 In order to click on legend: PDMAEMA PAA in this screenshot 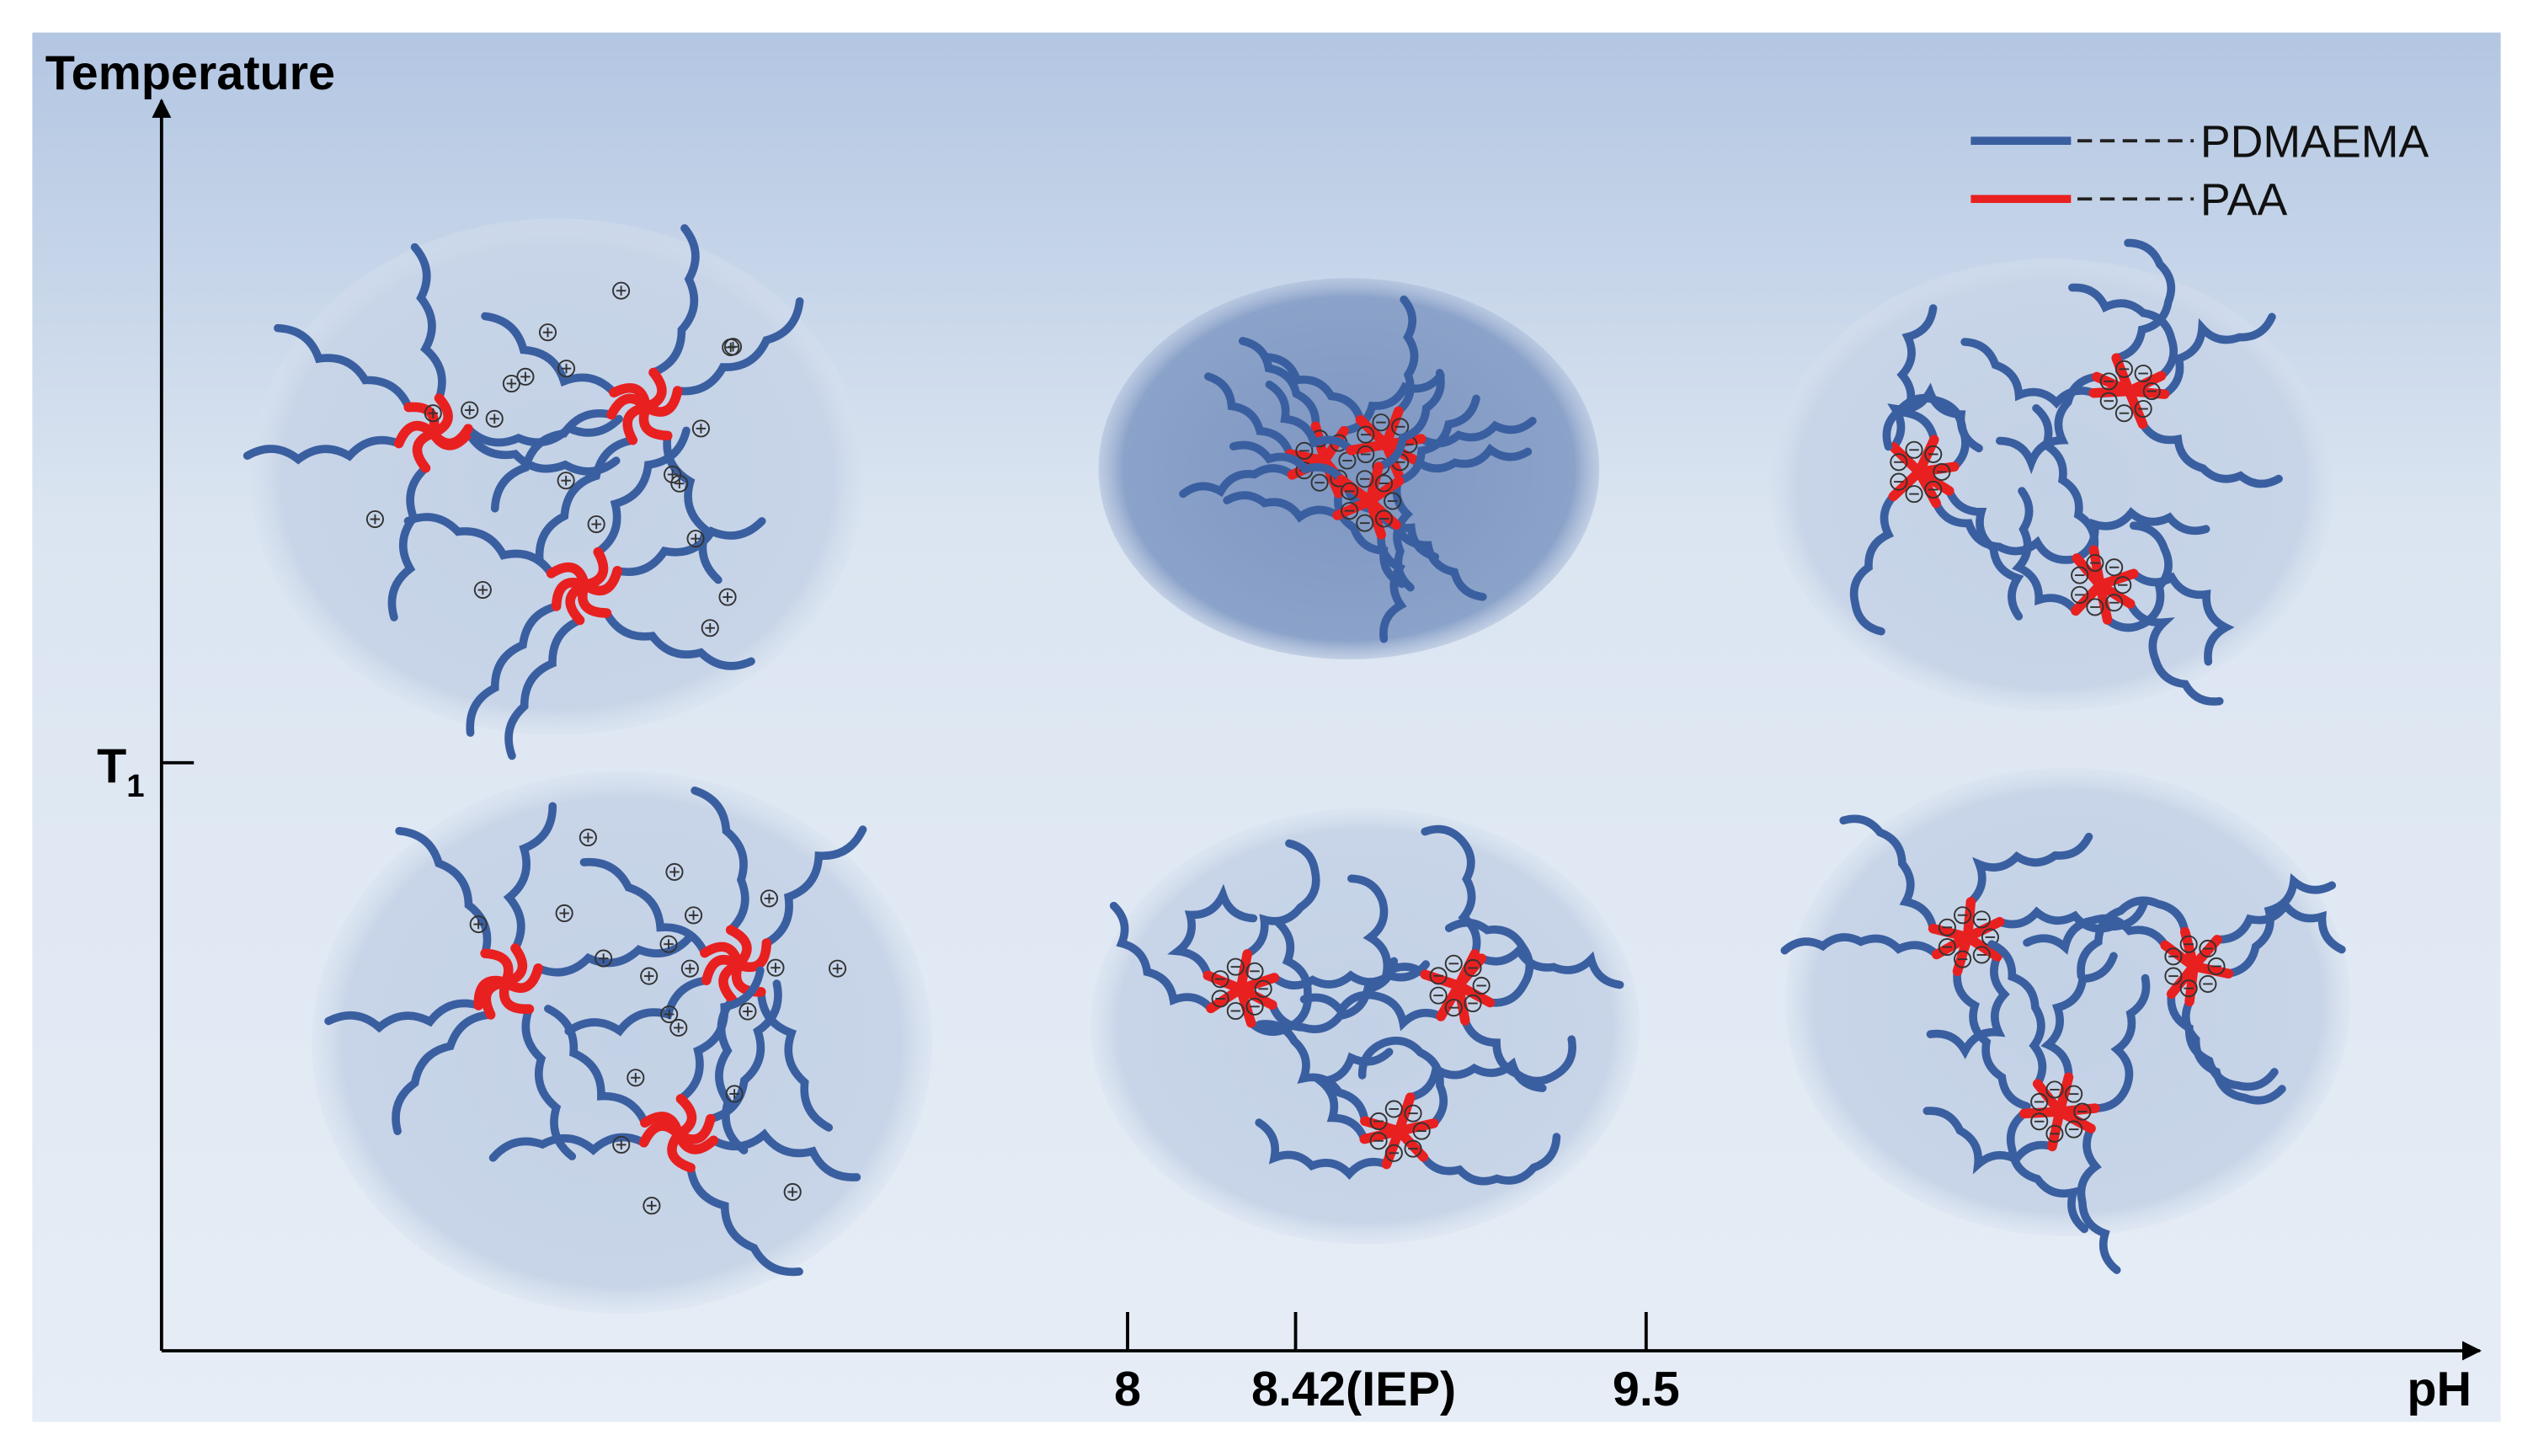, I will do `click(2199, 170)`.